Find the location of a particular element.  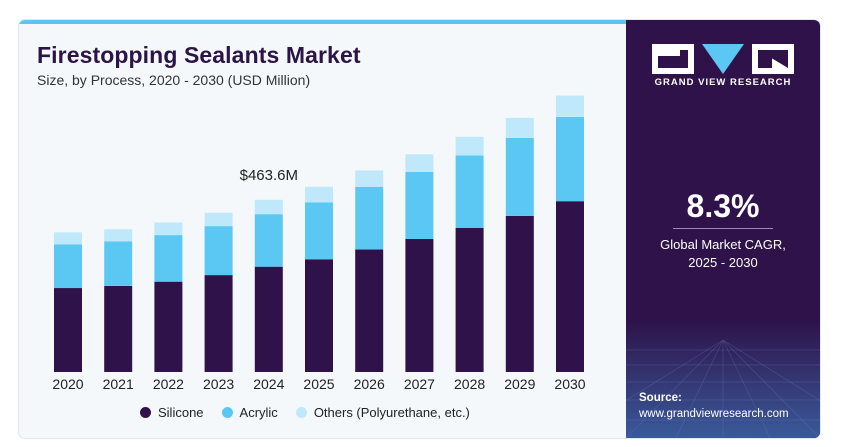

cagr-label-line1: Global Market CAGR, is located at coordinates (723, 244).